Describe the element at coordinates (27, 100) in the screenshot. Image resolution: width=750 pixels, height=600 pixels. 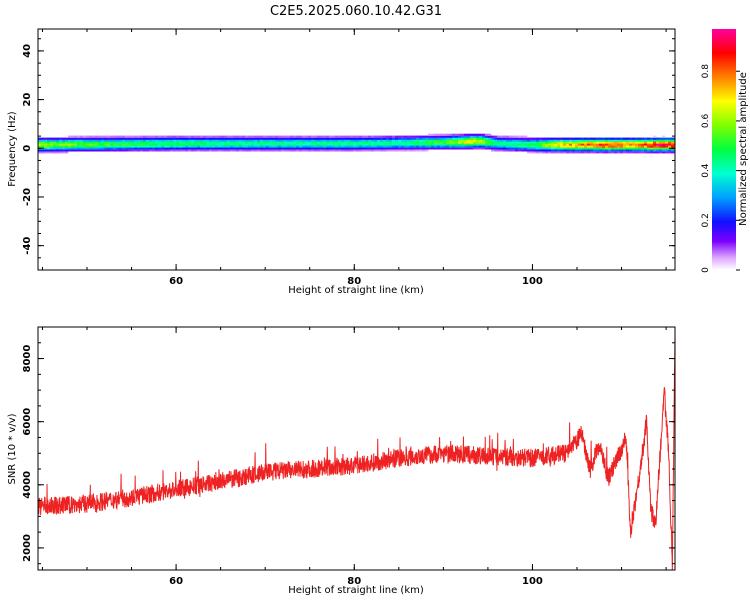
I see `y-tick-label: 20` at that location.